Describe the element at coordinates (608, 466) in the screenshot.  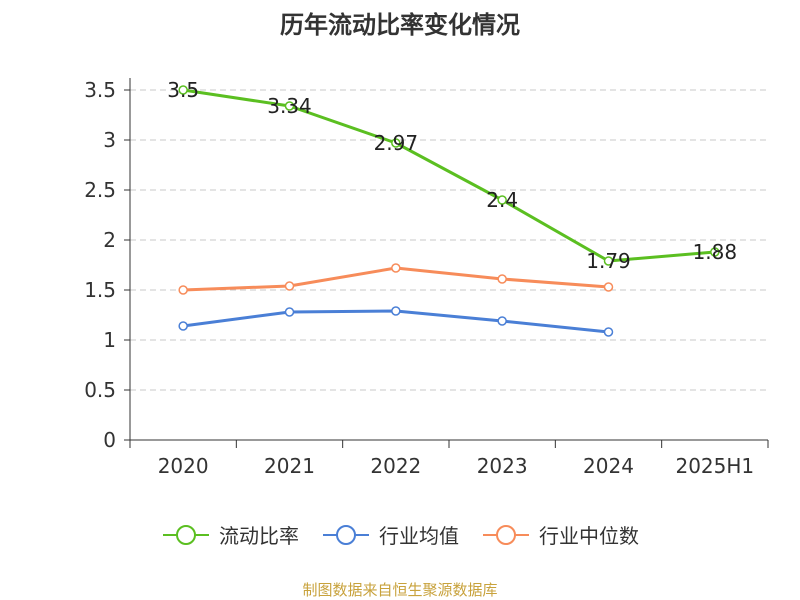
I see `x-tick-label: 2024` at that location.